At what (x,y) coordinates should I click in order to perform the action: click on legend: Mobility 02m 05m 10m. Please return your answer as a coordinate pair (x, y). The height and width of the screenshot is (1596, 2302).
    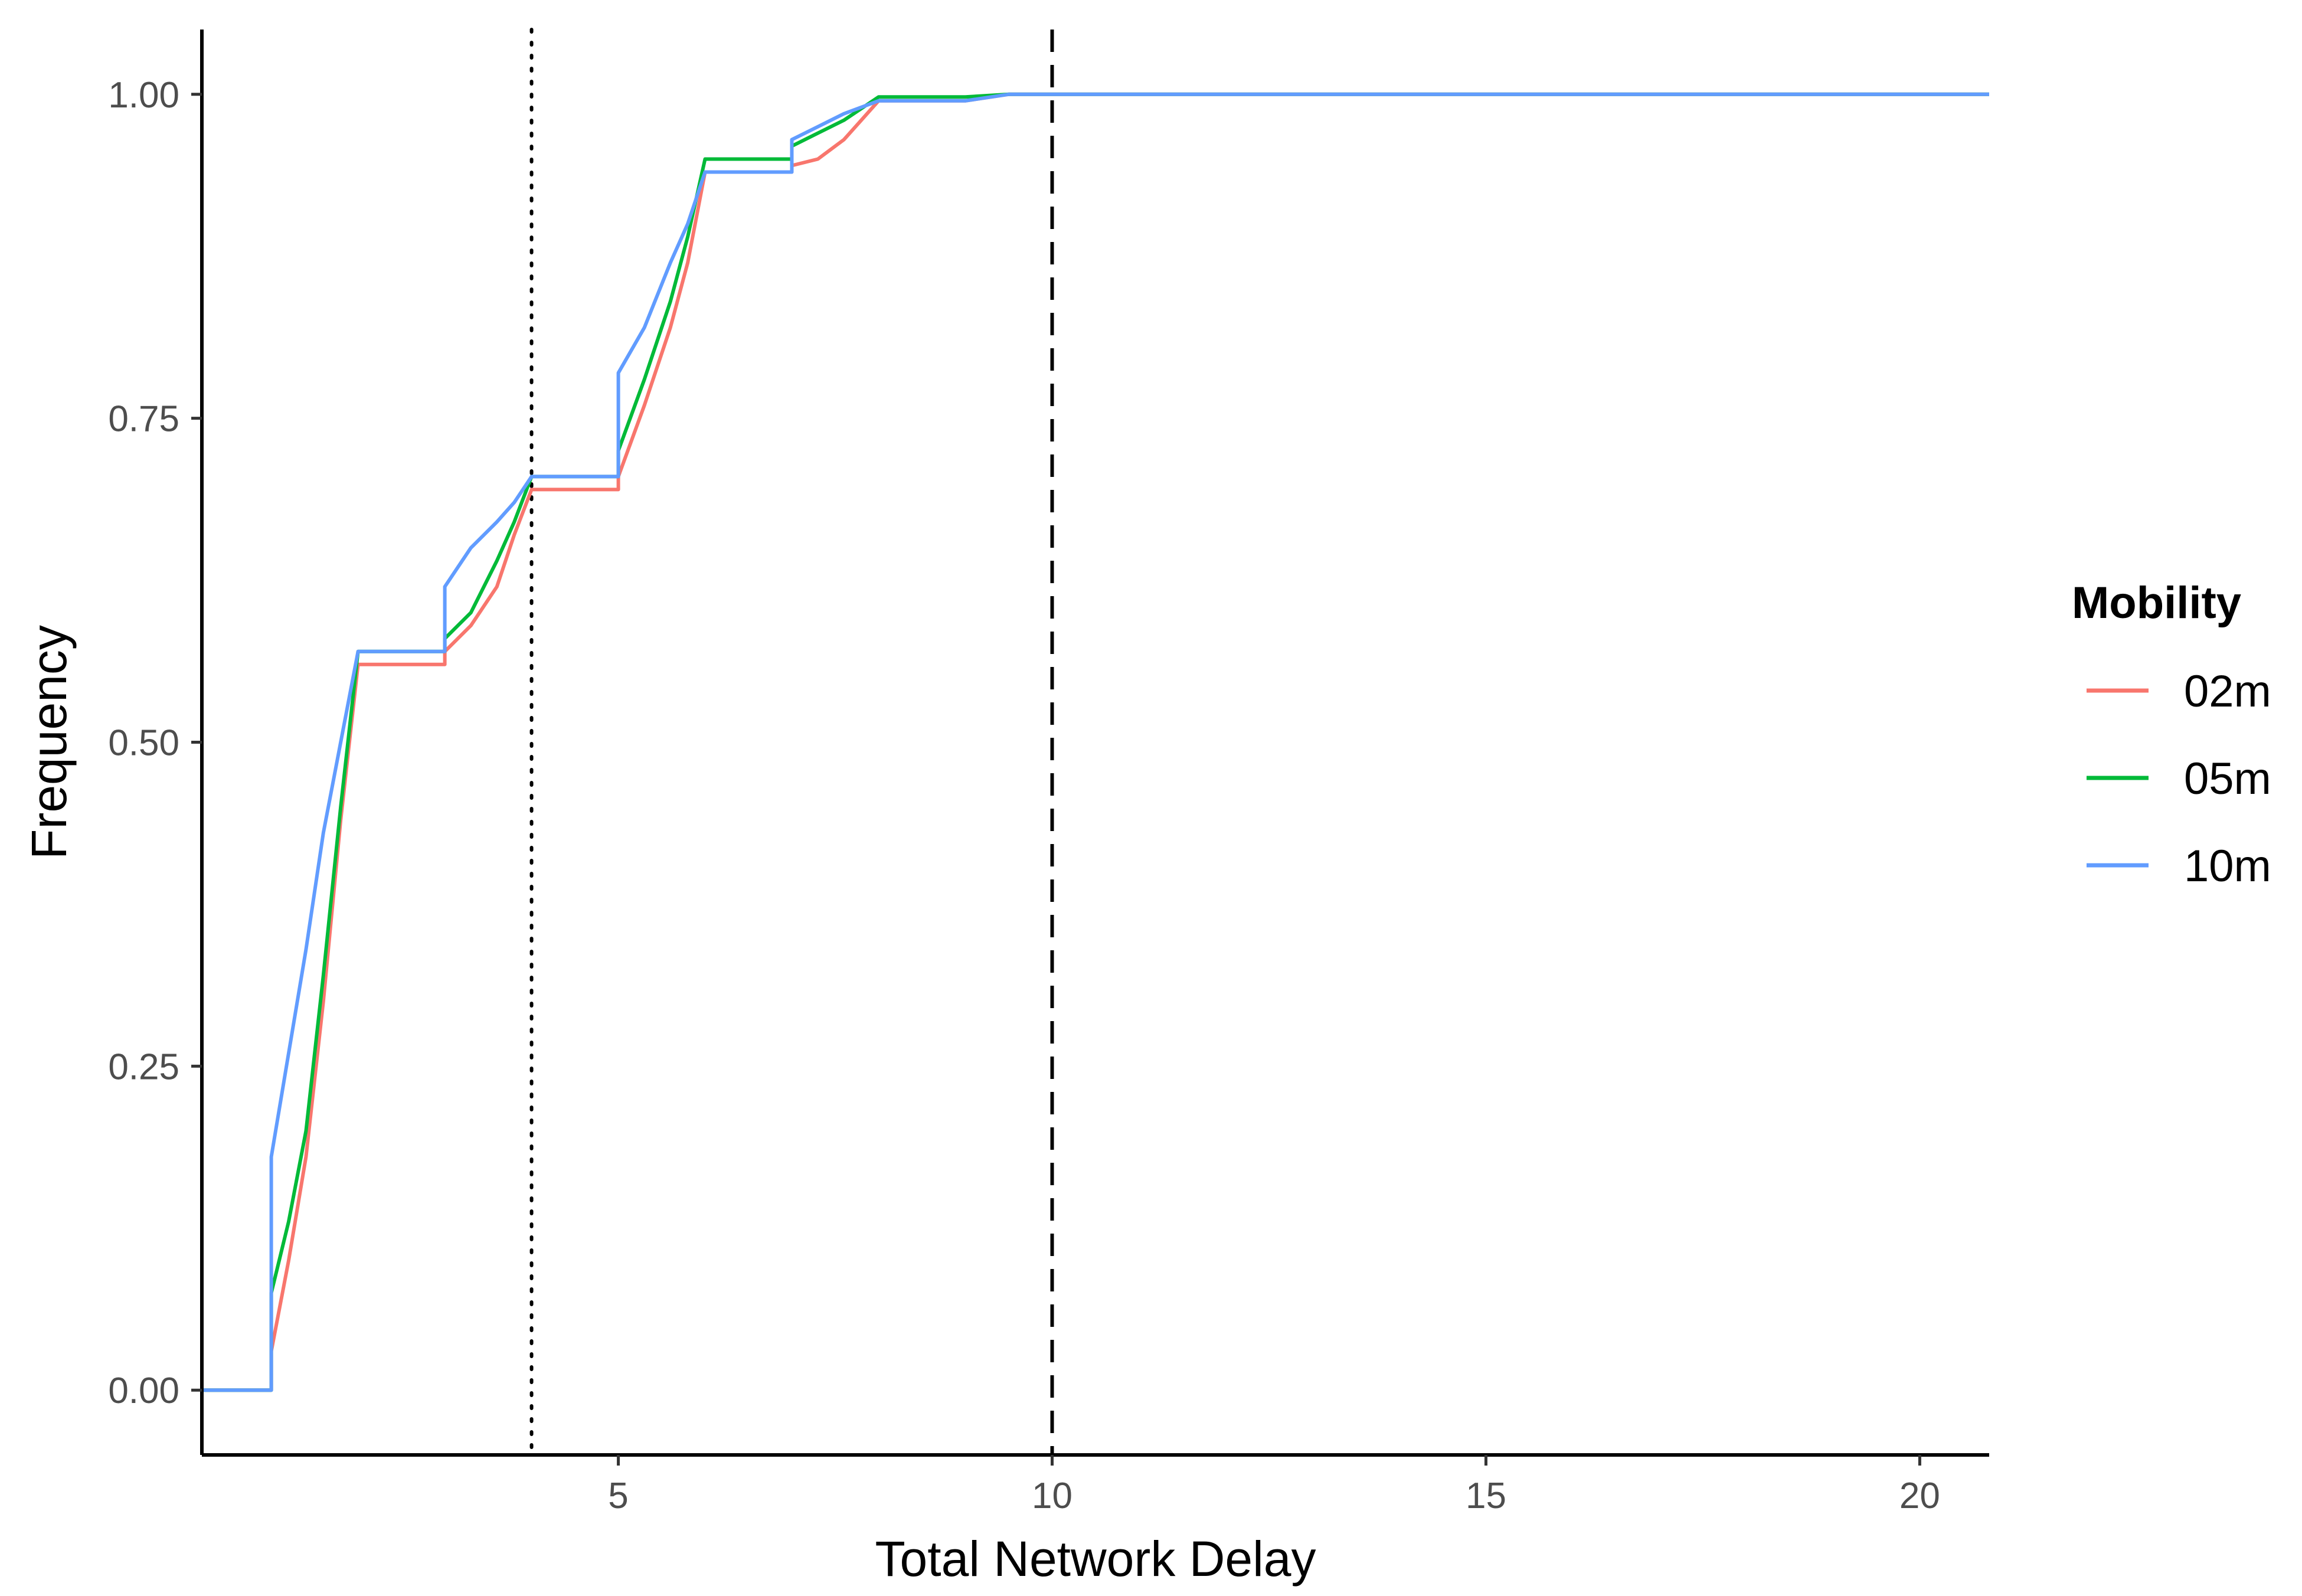
    Looking at the image, I should click on (2171, 734).